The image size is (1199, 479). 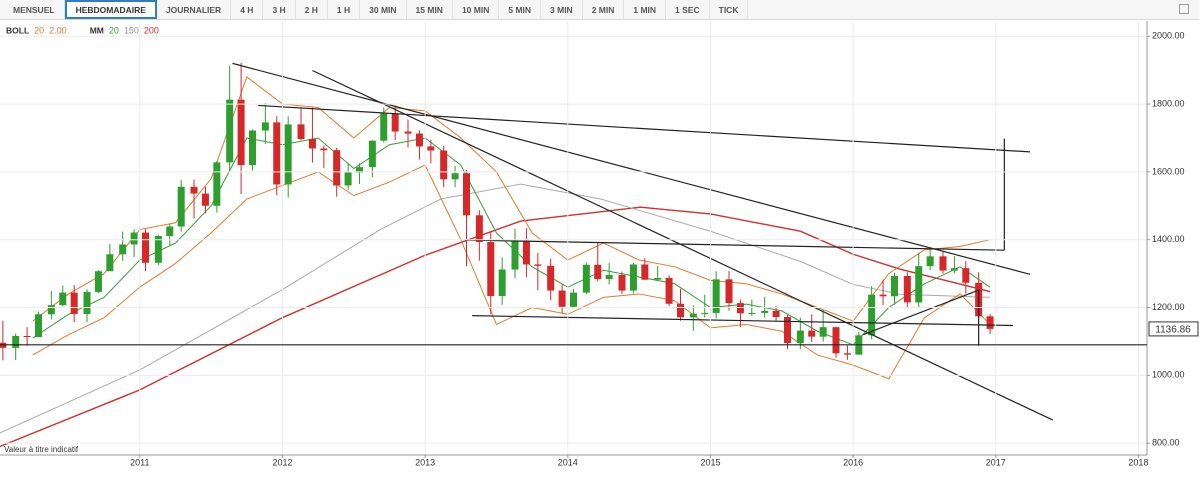 What do you see at coordinates (425, 462) in the screenshot?
I see `x-tick-label: 2013` at bounding box center [425, 462].